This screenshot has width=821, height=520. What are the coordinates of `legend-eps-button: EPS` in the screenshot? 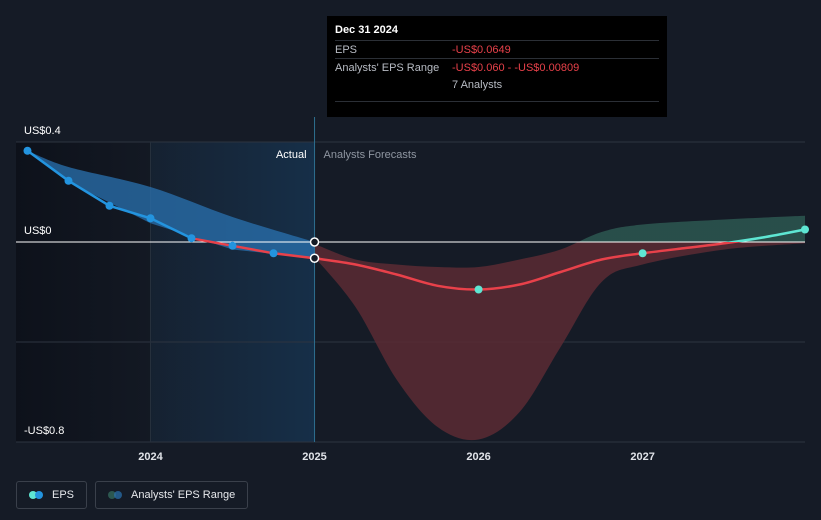 It's located at (52, 495).